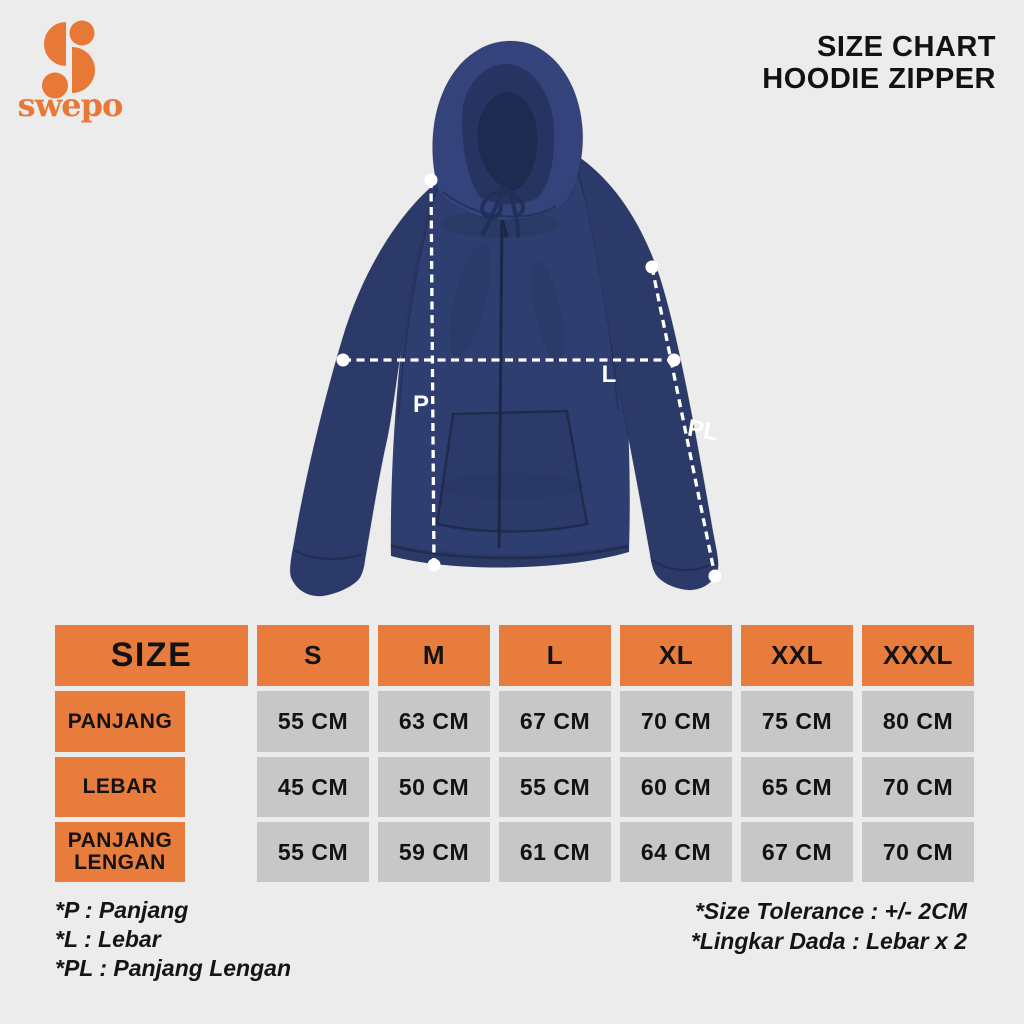 The height and width of the screenshot is (1024, 1024). What do you see at coordinates (828, 941) in the screenshot?
I see `footnote-lingkar-dada: *Lingkar Dada : Lebar x 2` at bounding box center [828, 941].